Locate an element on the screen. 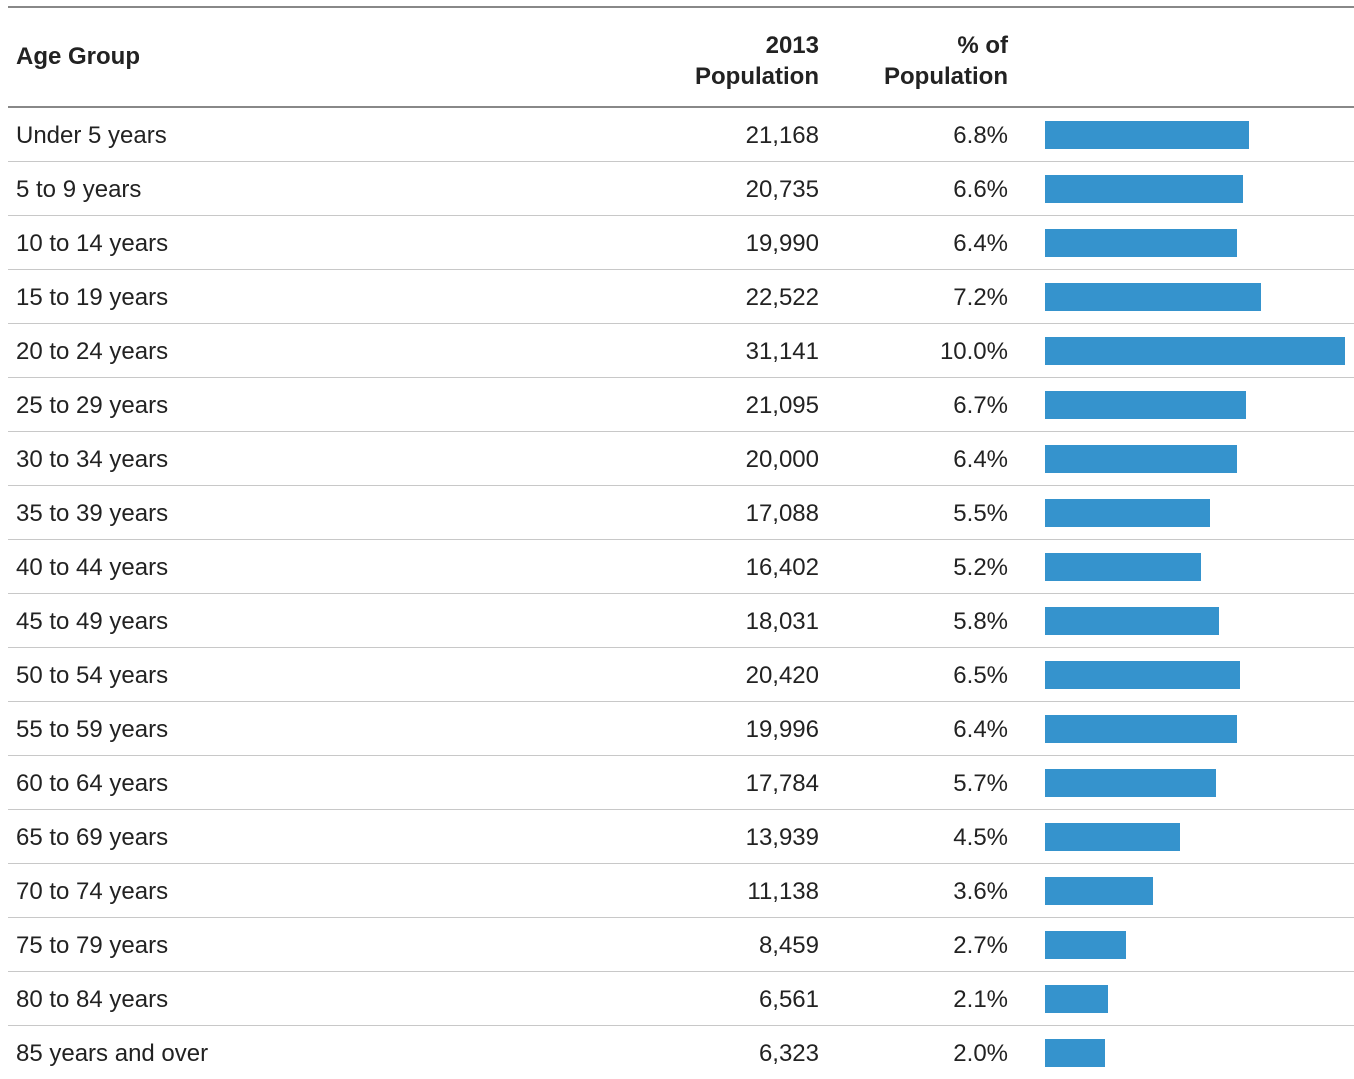  table-row: 50 to 54 years 20,420 6.5% is located at coordinates (681, 675).